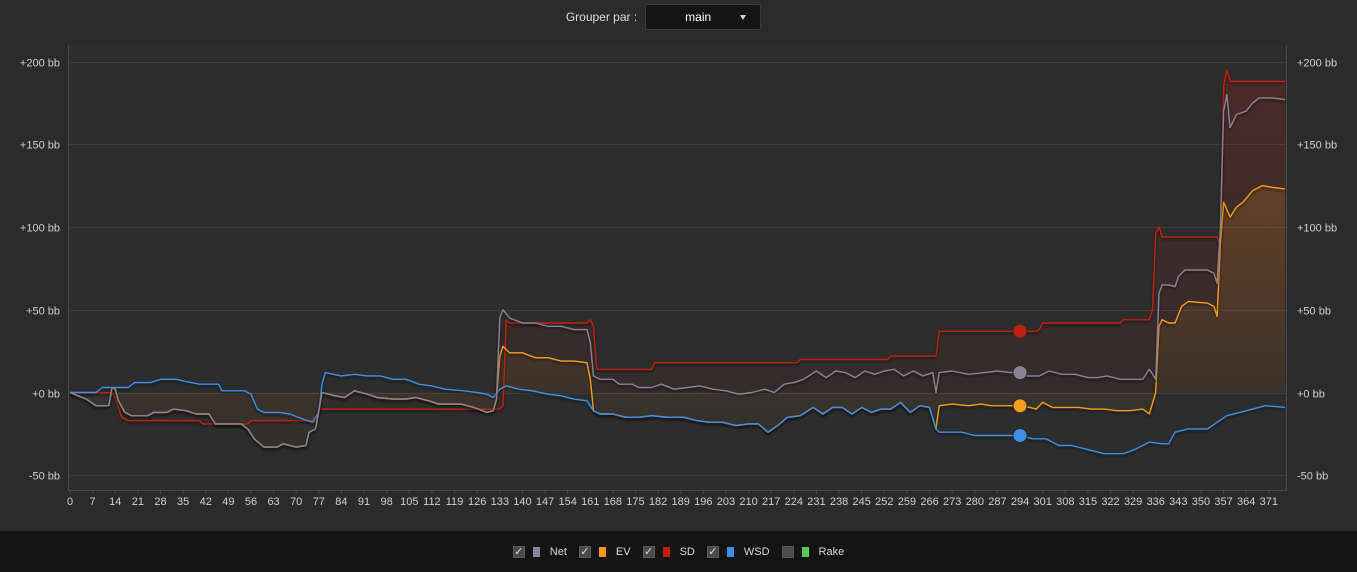  What do you see at coordinates (1020, 373) in the screenshot?
I see `marker-net` at bounding box center [1020, 373].